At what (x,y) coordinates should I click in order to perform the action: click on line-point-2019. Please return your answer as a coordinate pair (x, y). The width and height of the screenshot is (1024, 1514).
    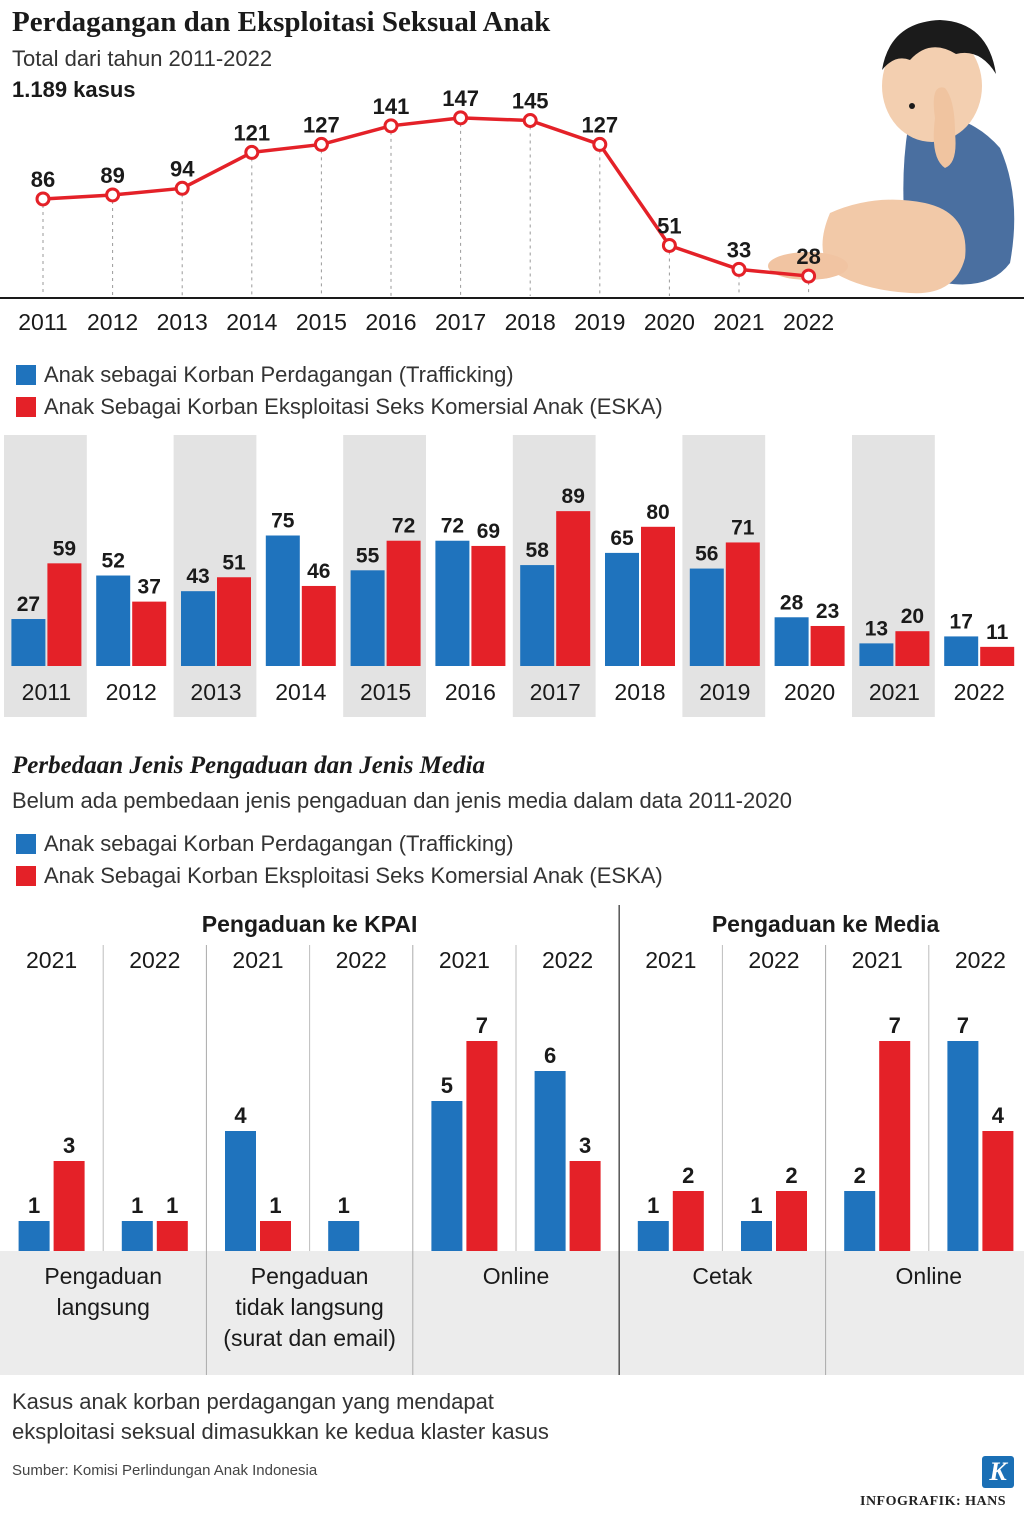
    Looking at the image, I should click on (600, 144).